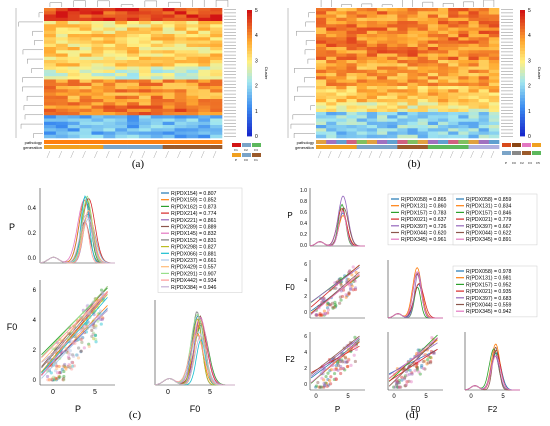 The height and width of the screenshot is (426, 550). What do you see at coordinates (74, 335) in the screenshot?
I see `c-scatter-fit-line` at bounding box center [74, 335].